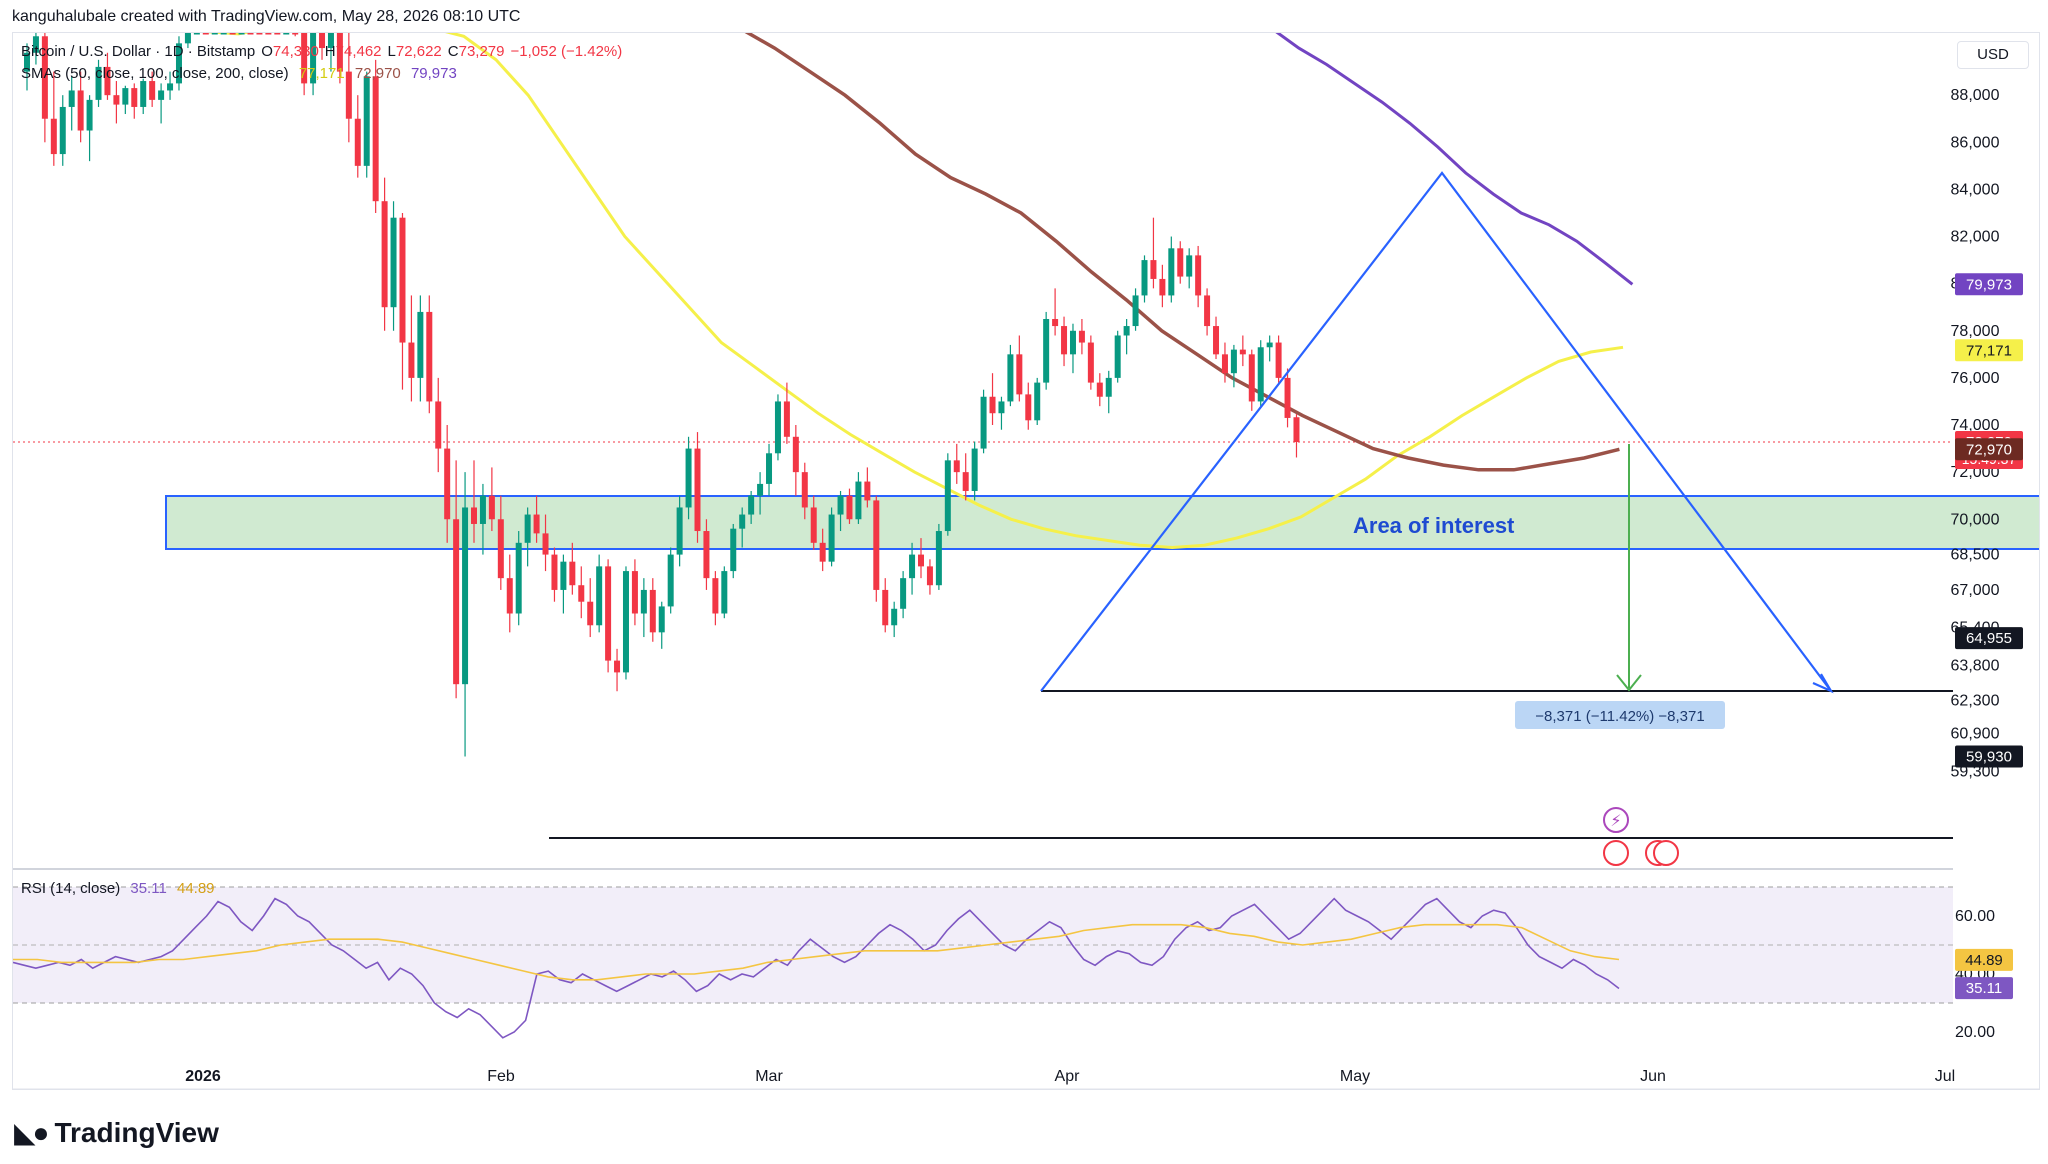 The image size is (2048, 1164). What do you see at coordinates (138, 51) in the screenshot?
I see `symbol-title: Bitcoin / U.S. Dollar · 1D · Bitstamp` at bounding box center [138, 51].